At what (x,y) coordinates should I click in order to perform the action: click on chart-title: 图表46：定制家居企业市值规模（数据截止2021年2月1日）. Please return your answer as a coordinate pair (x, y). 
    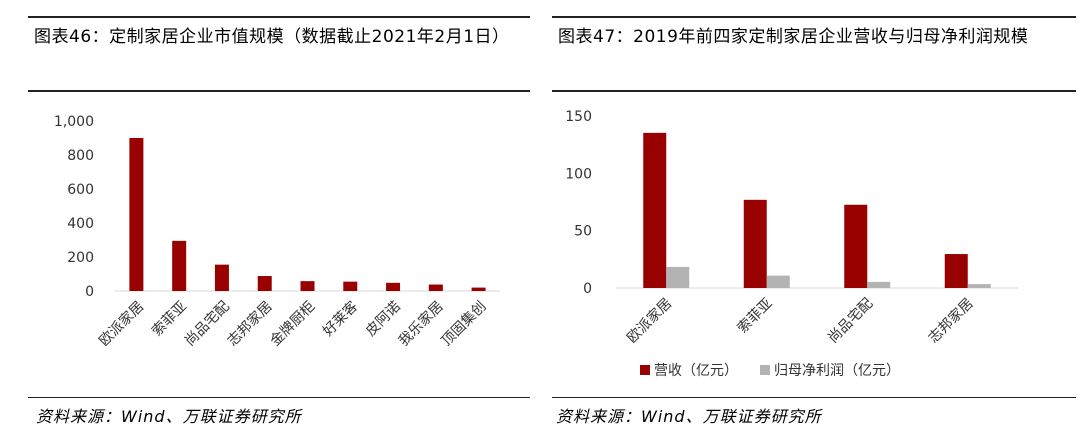
    Looking at the image, I should click on (272, 37).